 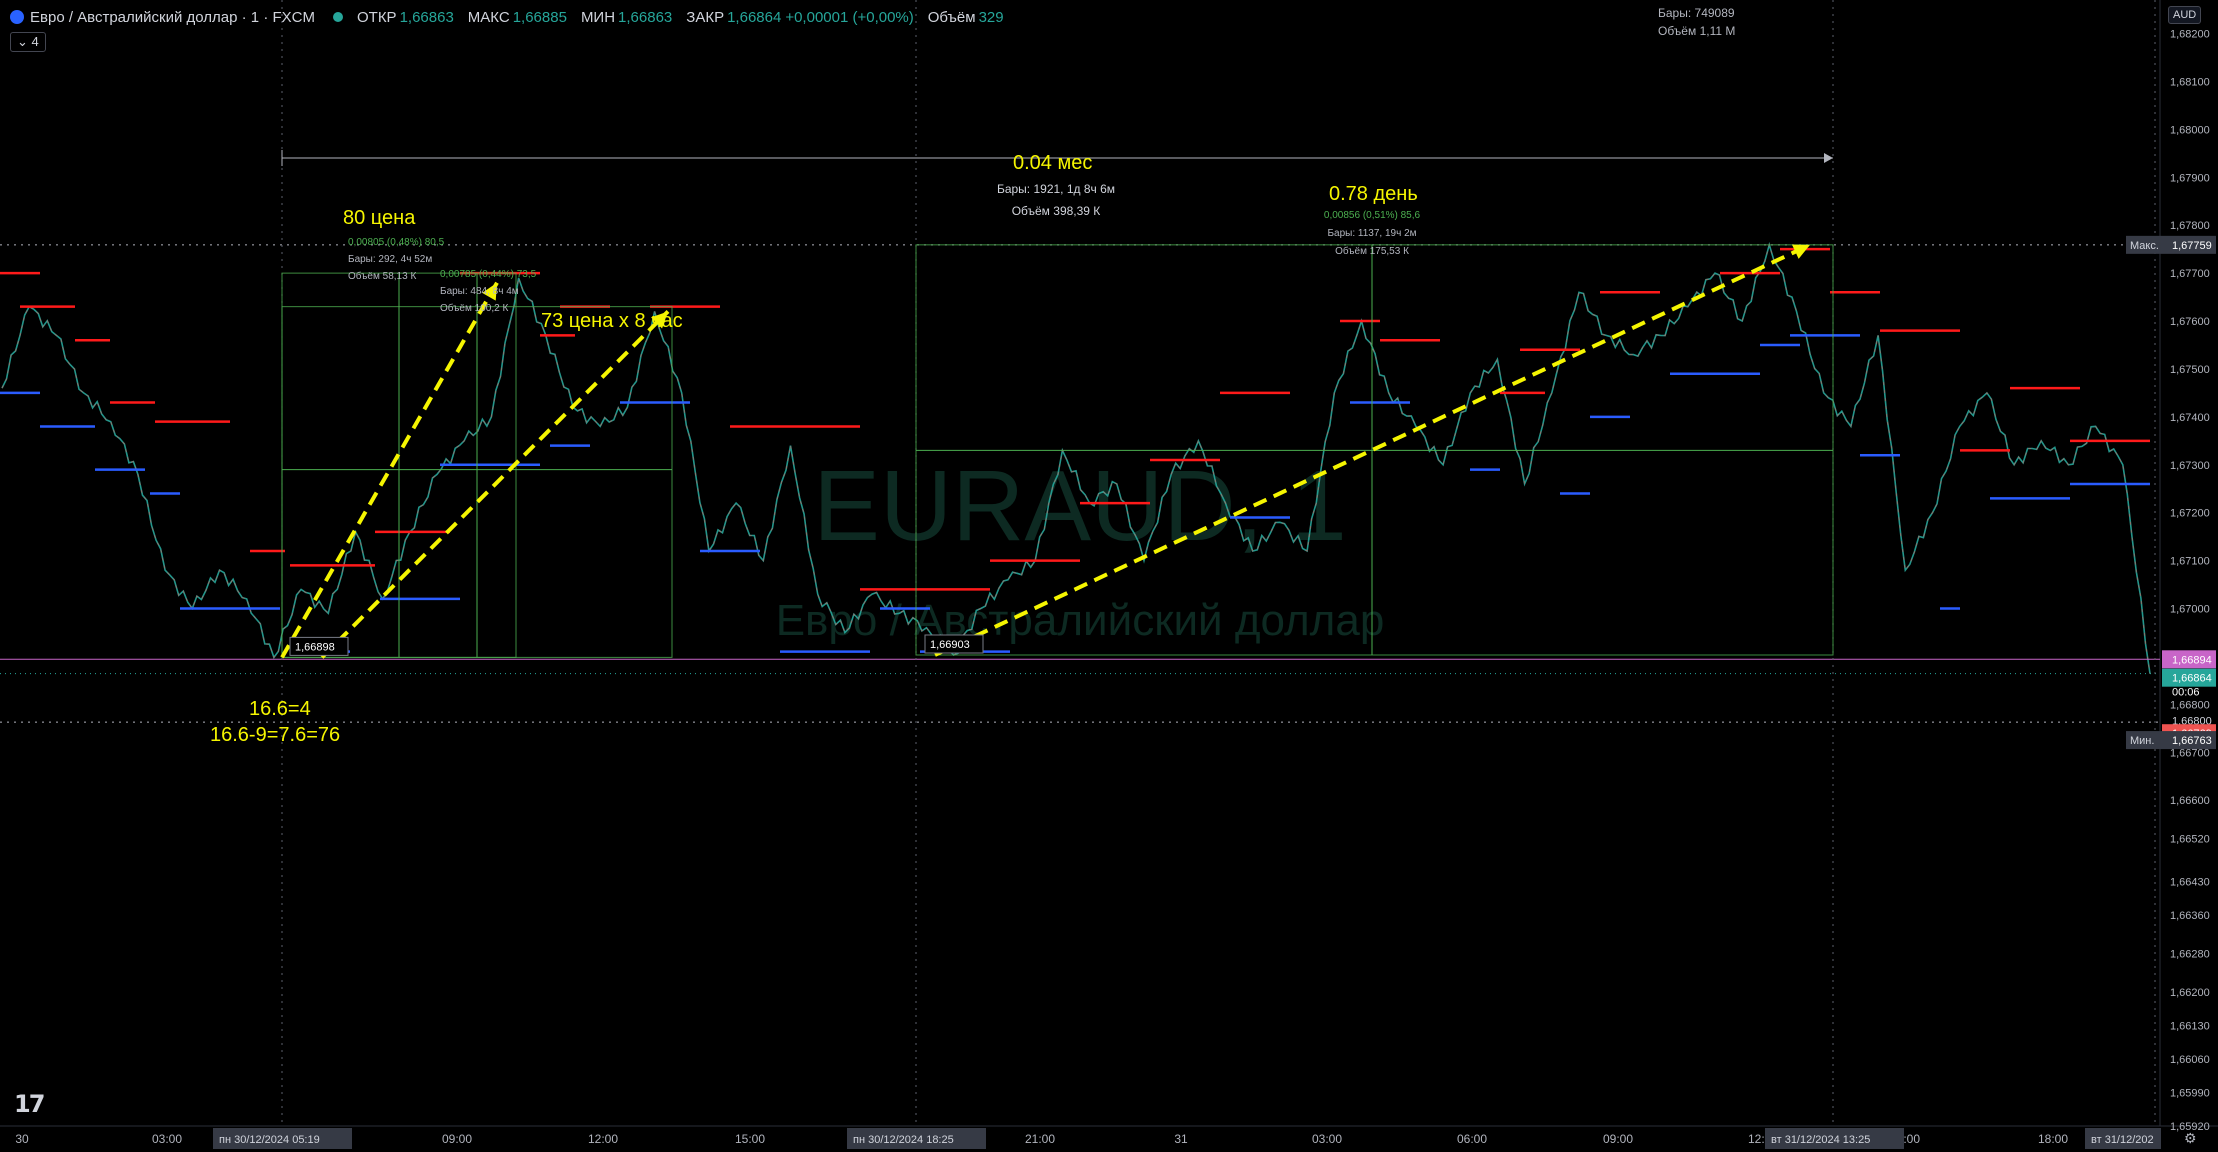 What do you see at coordinates (479, 291) in the screenshot?
I see `measure-info-2: Бары: 484, 8ч 4м` at bounding box center [479, 291].